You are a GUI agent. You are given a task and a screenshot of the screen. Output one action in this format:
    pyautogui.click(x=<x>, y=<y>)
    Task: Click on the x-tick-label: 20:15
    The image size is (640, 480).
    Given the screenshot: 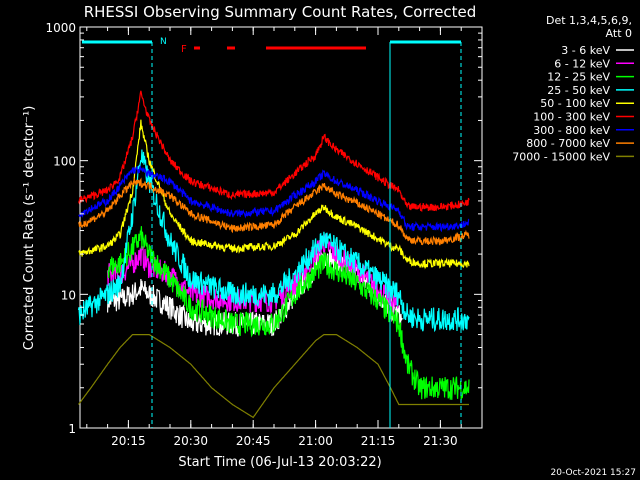 What is the action you would take?
    pyautogui.click(x=128, y=441)
    